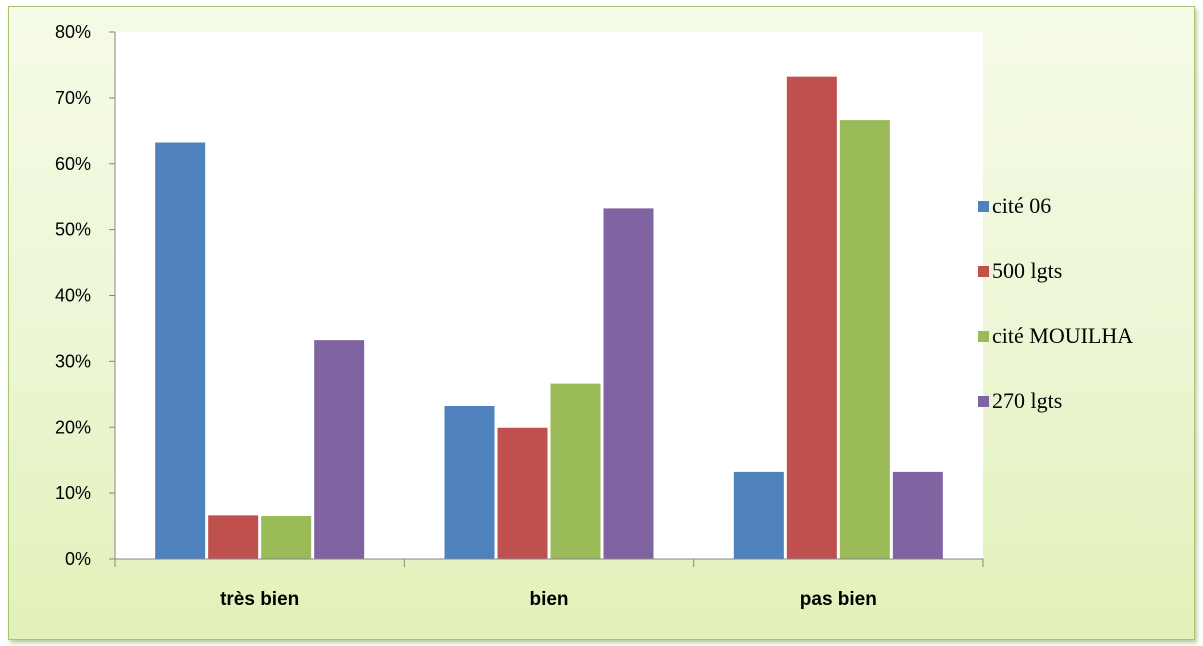 Image resolution: width=1203 pixels, height=646 pixels. I want to click on y-tick-label: 80%, so click(73, 32).